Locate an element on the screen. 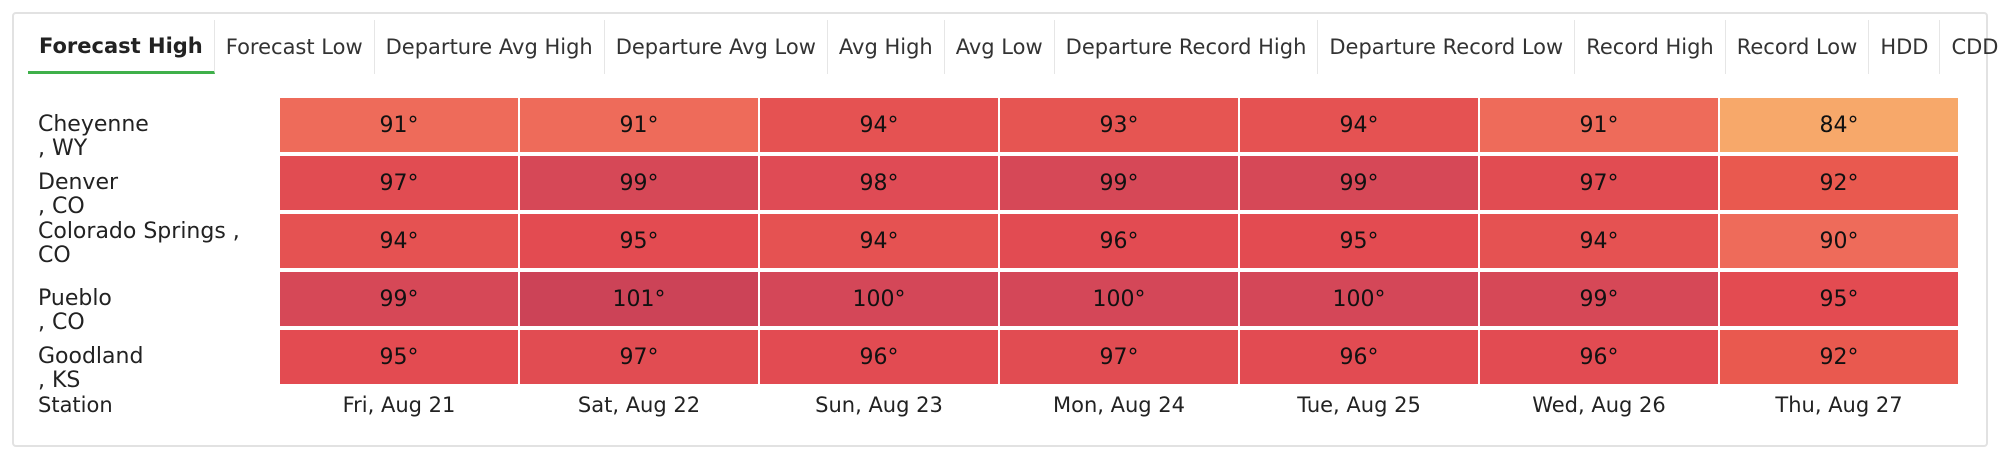 This screenshot has height=457, width=2000. tab-hdd: HDD is located at coordinates (1905, 47).